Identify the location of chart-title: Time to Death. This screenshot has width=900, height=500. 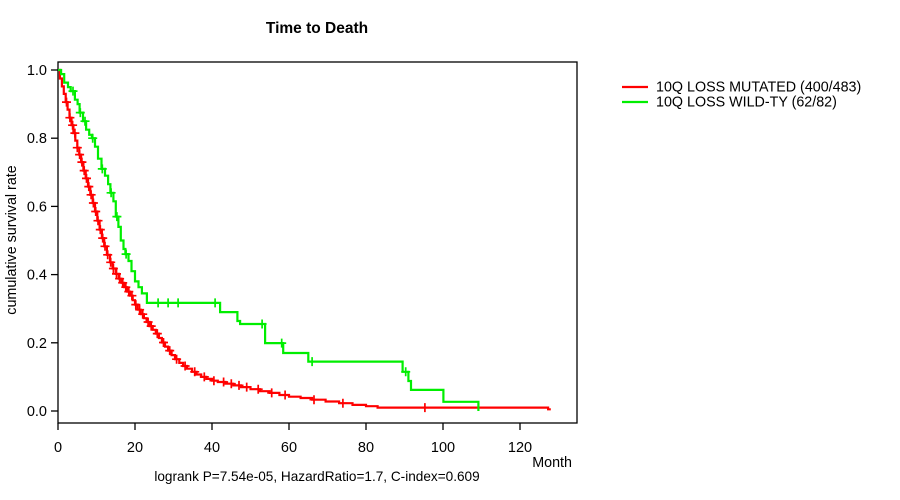
(317, 28).